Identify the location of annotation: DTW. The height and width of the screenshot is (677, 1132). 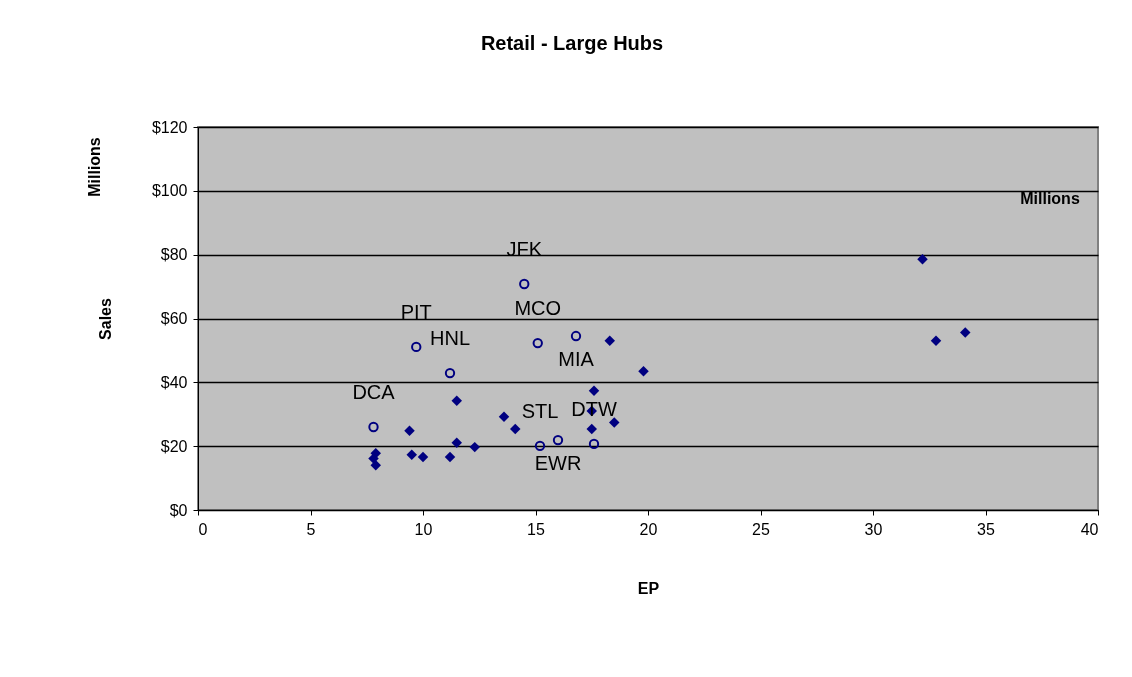
(594, 408).